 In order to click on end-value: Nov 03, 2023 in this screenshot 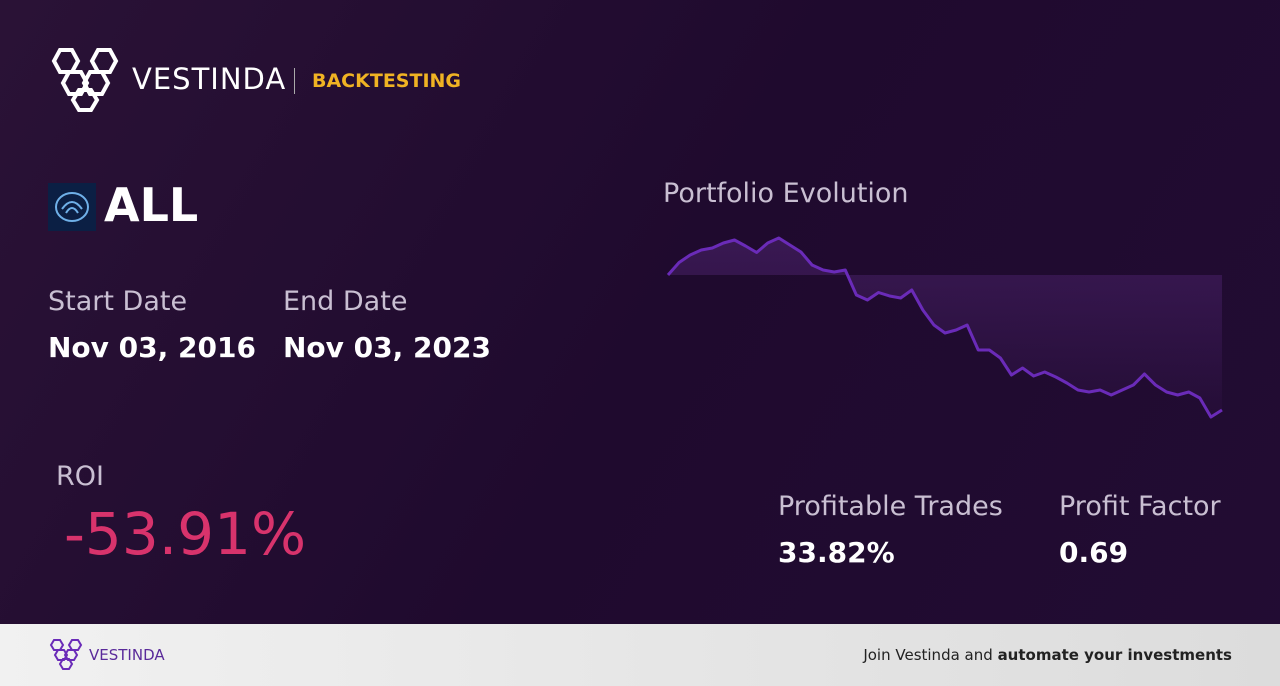, I will do `click(387, 347)`.